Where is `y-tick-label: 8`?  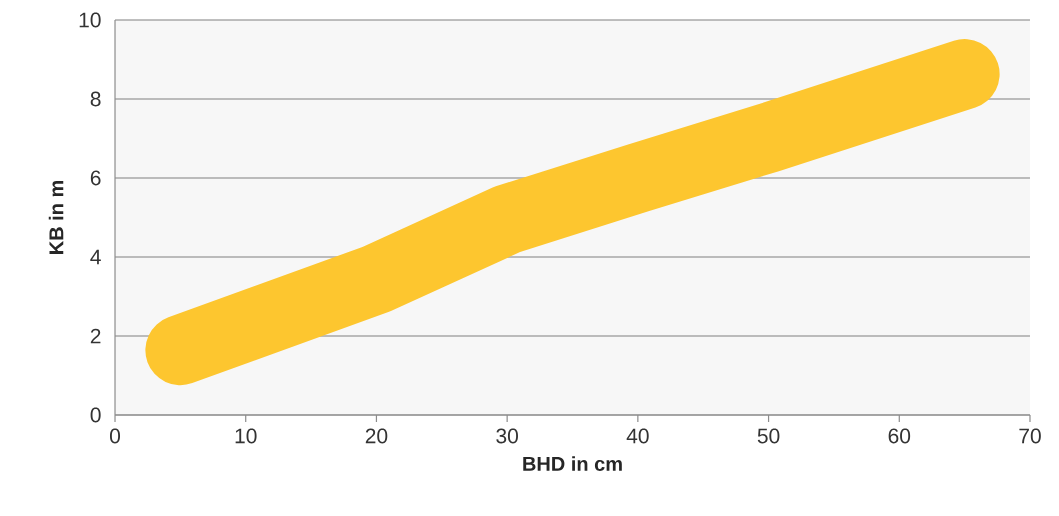 y-tick-label: 8 is located at coordinates (95, 99).